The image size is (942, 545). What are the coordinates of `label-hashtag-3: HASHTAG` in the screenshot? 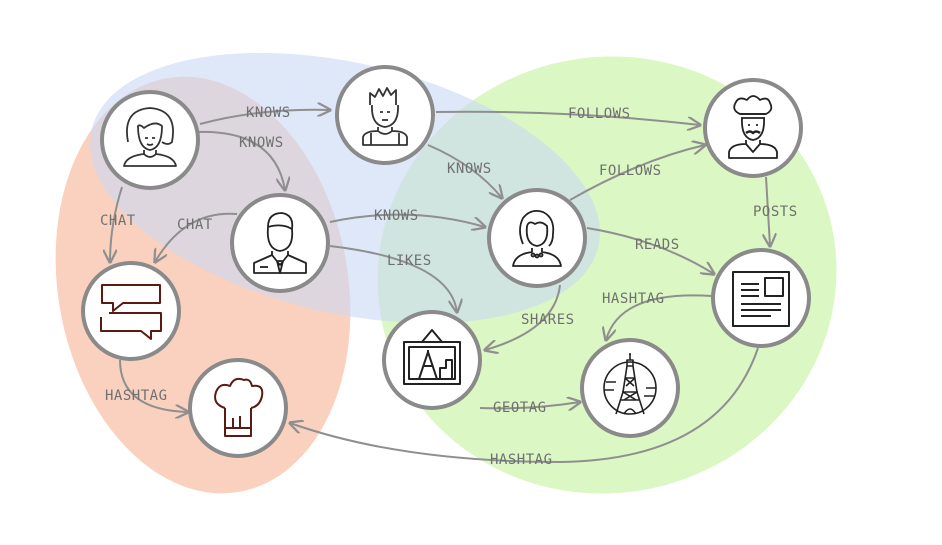 It's located at (521, 460).